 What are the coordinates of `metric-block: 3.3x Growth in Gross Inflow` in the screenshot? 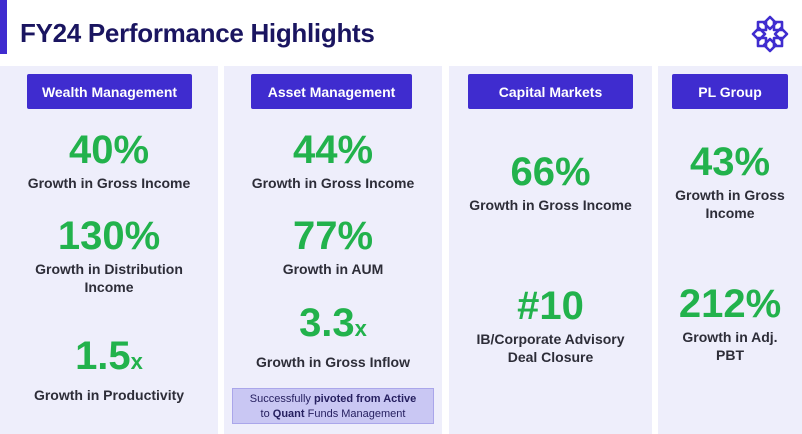 It's located at (333, 336).